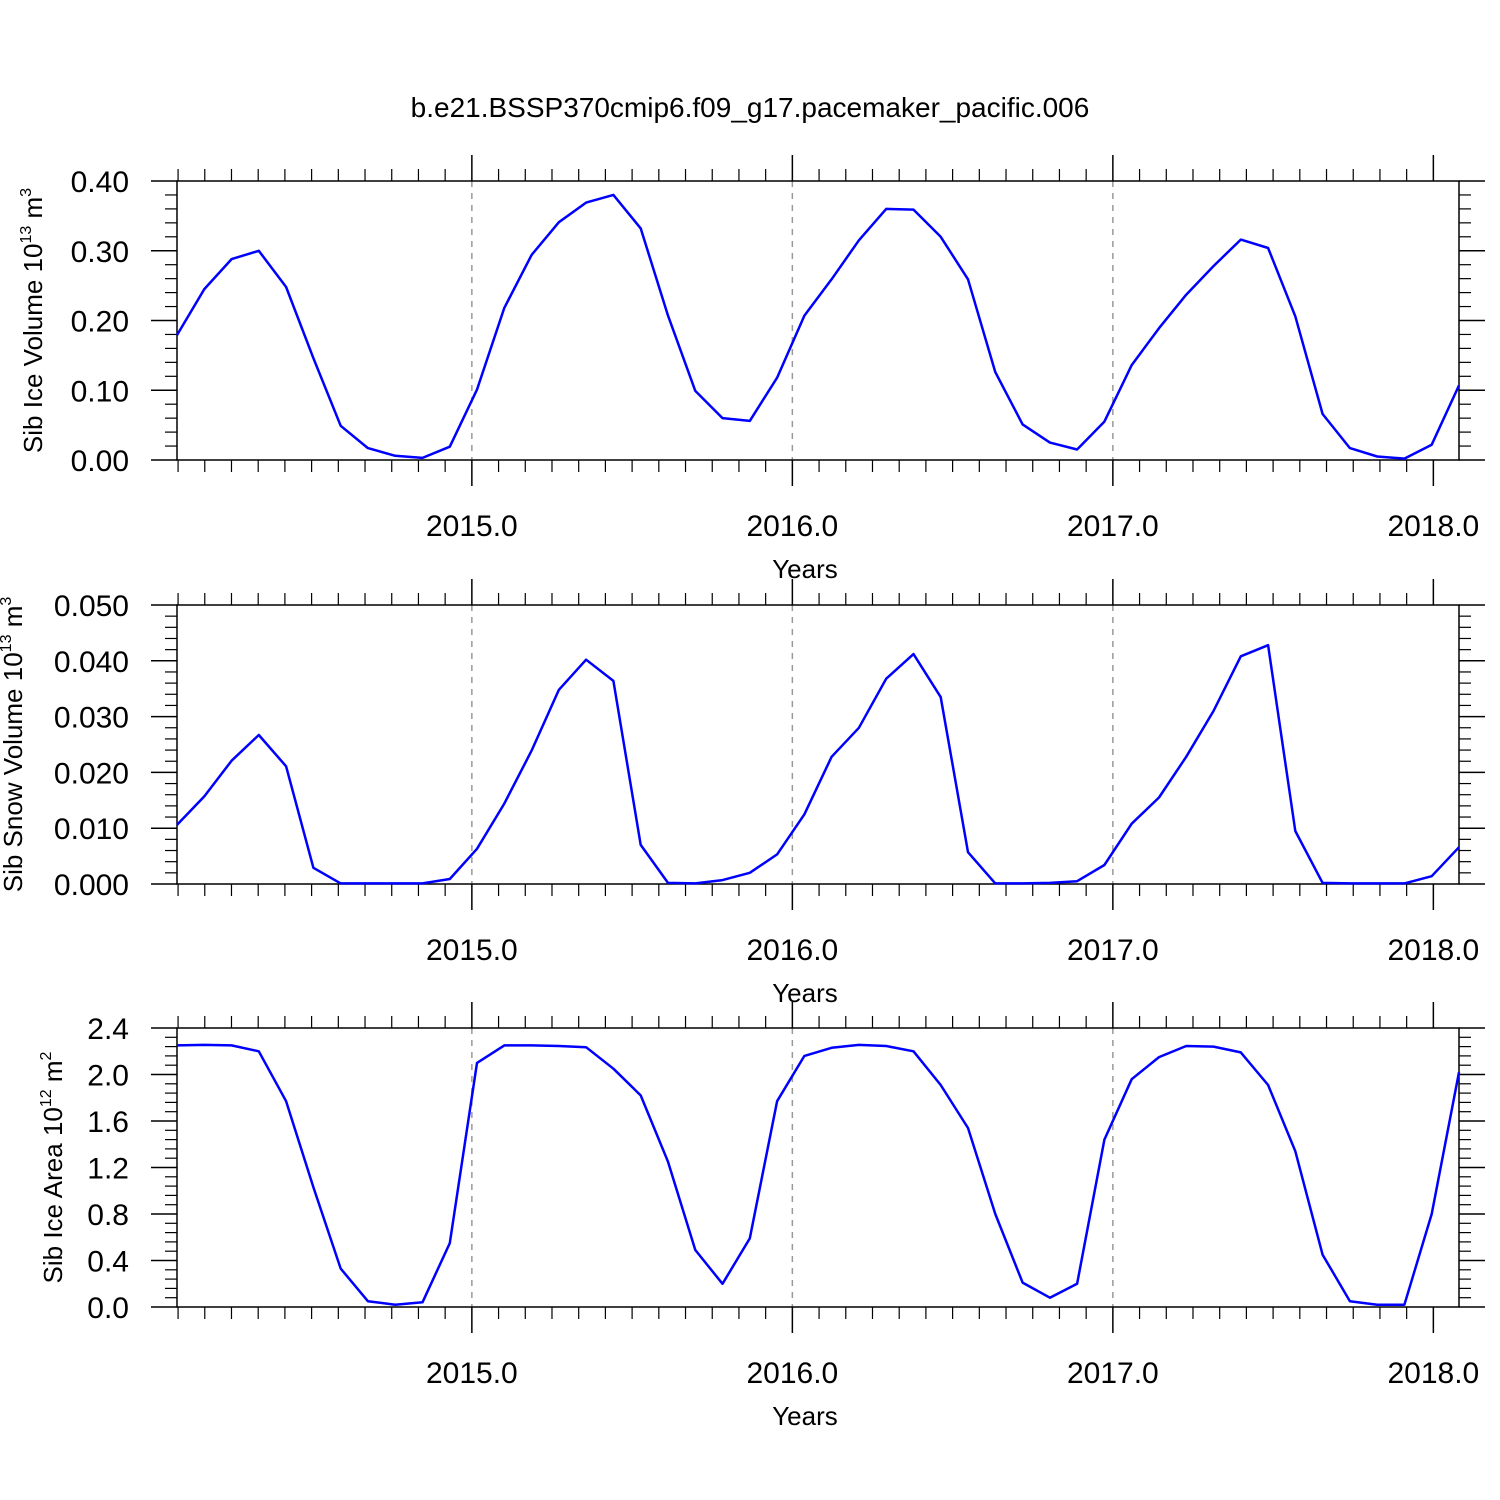 The width and height of the screenshot is (1500, 1500). I want to click on y-tick-label: 0.040, so click(91, 662).